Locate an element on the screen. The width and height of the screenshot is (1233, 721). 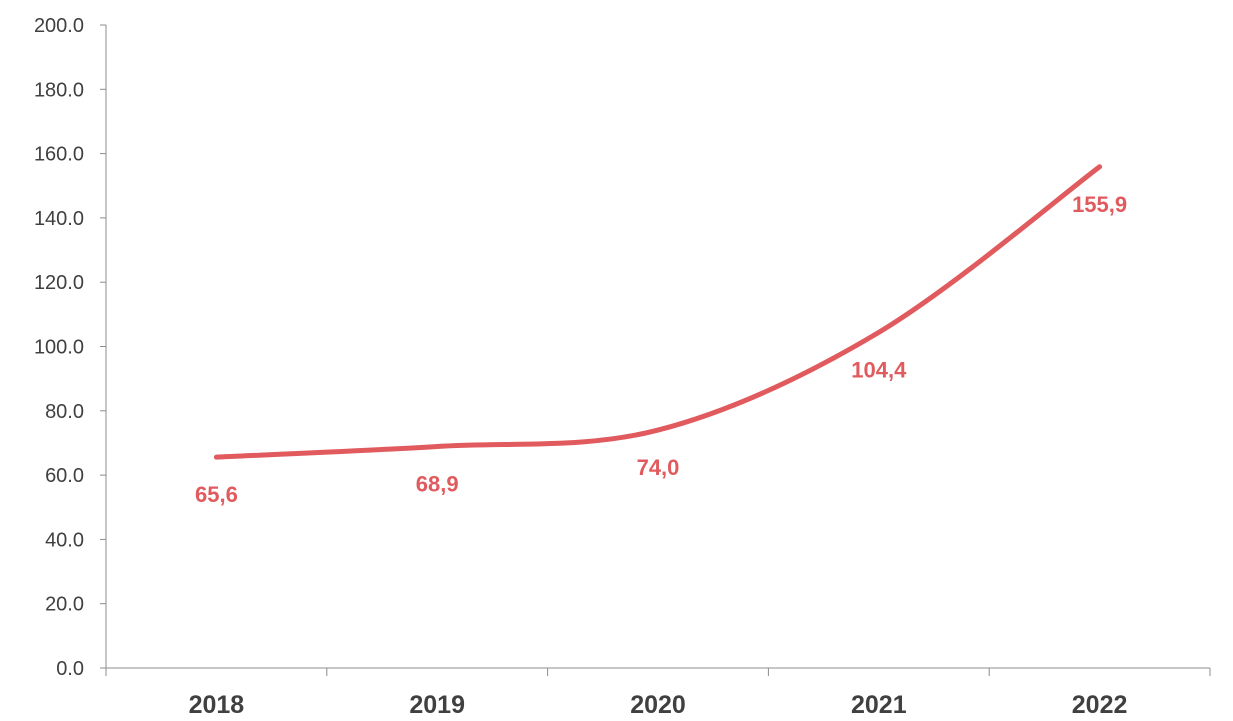
y-tick-label: 100.0 is located at coordinates (59, 348).